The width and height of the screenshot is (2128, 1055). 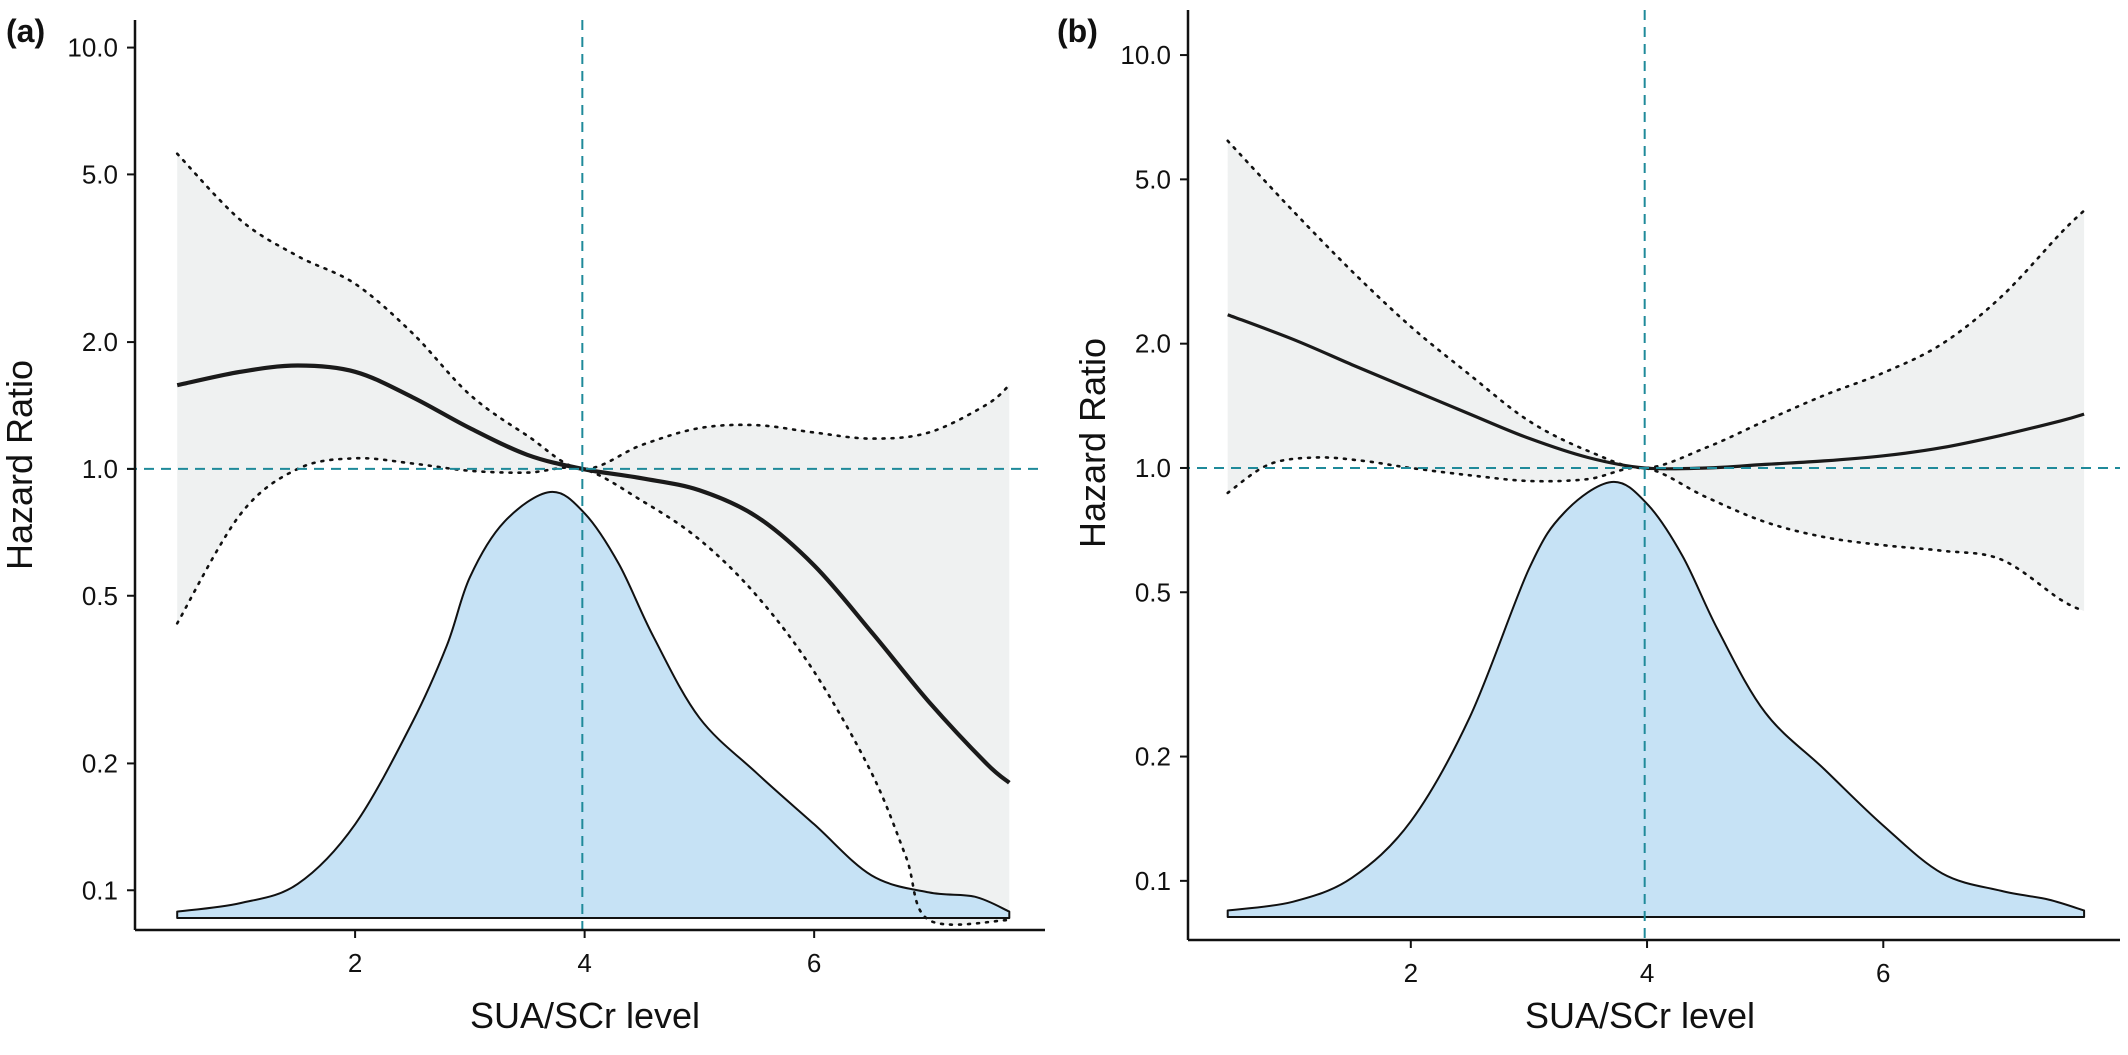 I want to click on panel-label: (b), so click(x=1077, y=31).